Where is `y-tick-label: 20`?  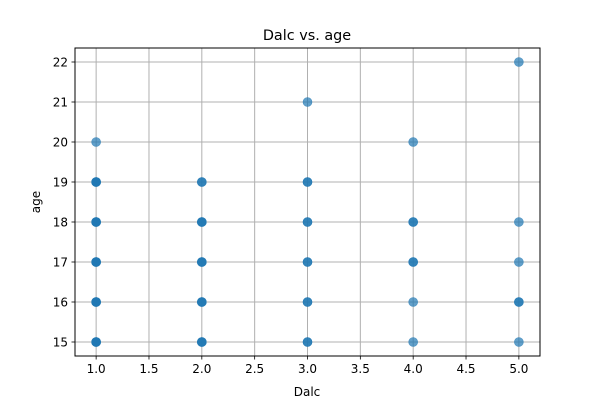 y-tick-label: 20 is located at coordinates (60, 142).